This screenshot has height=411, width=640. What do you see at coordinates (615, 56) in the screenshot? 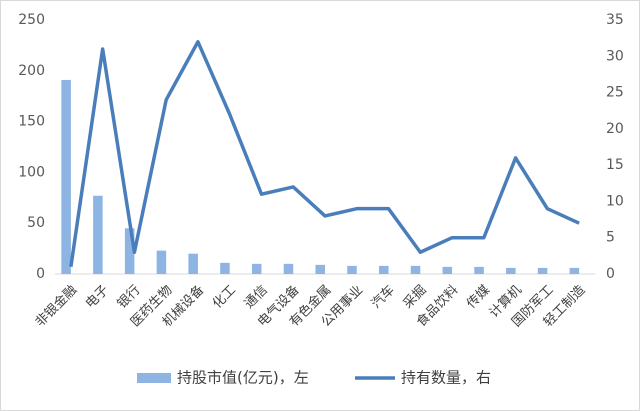
I see `y2-tick-label: 30` at bounding box center [615, 56].